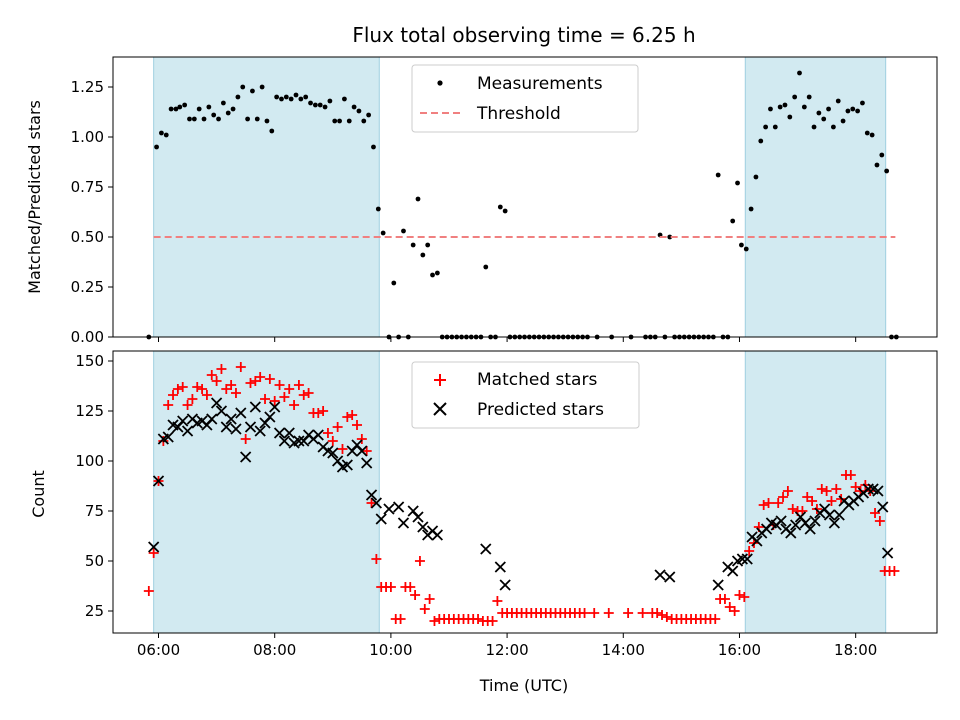  What do you see at coordinates (94, 561) in the screenshot?
I see `y-tick-label-1-1: 50` at bounding box center [94, 561].